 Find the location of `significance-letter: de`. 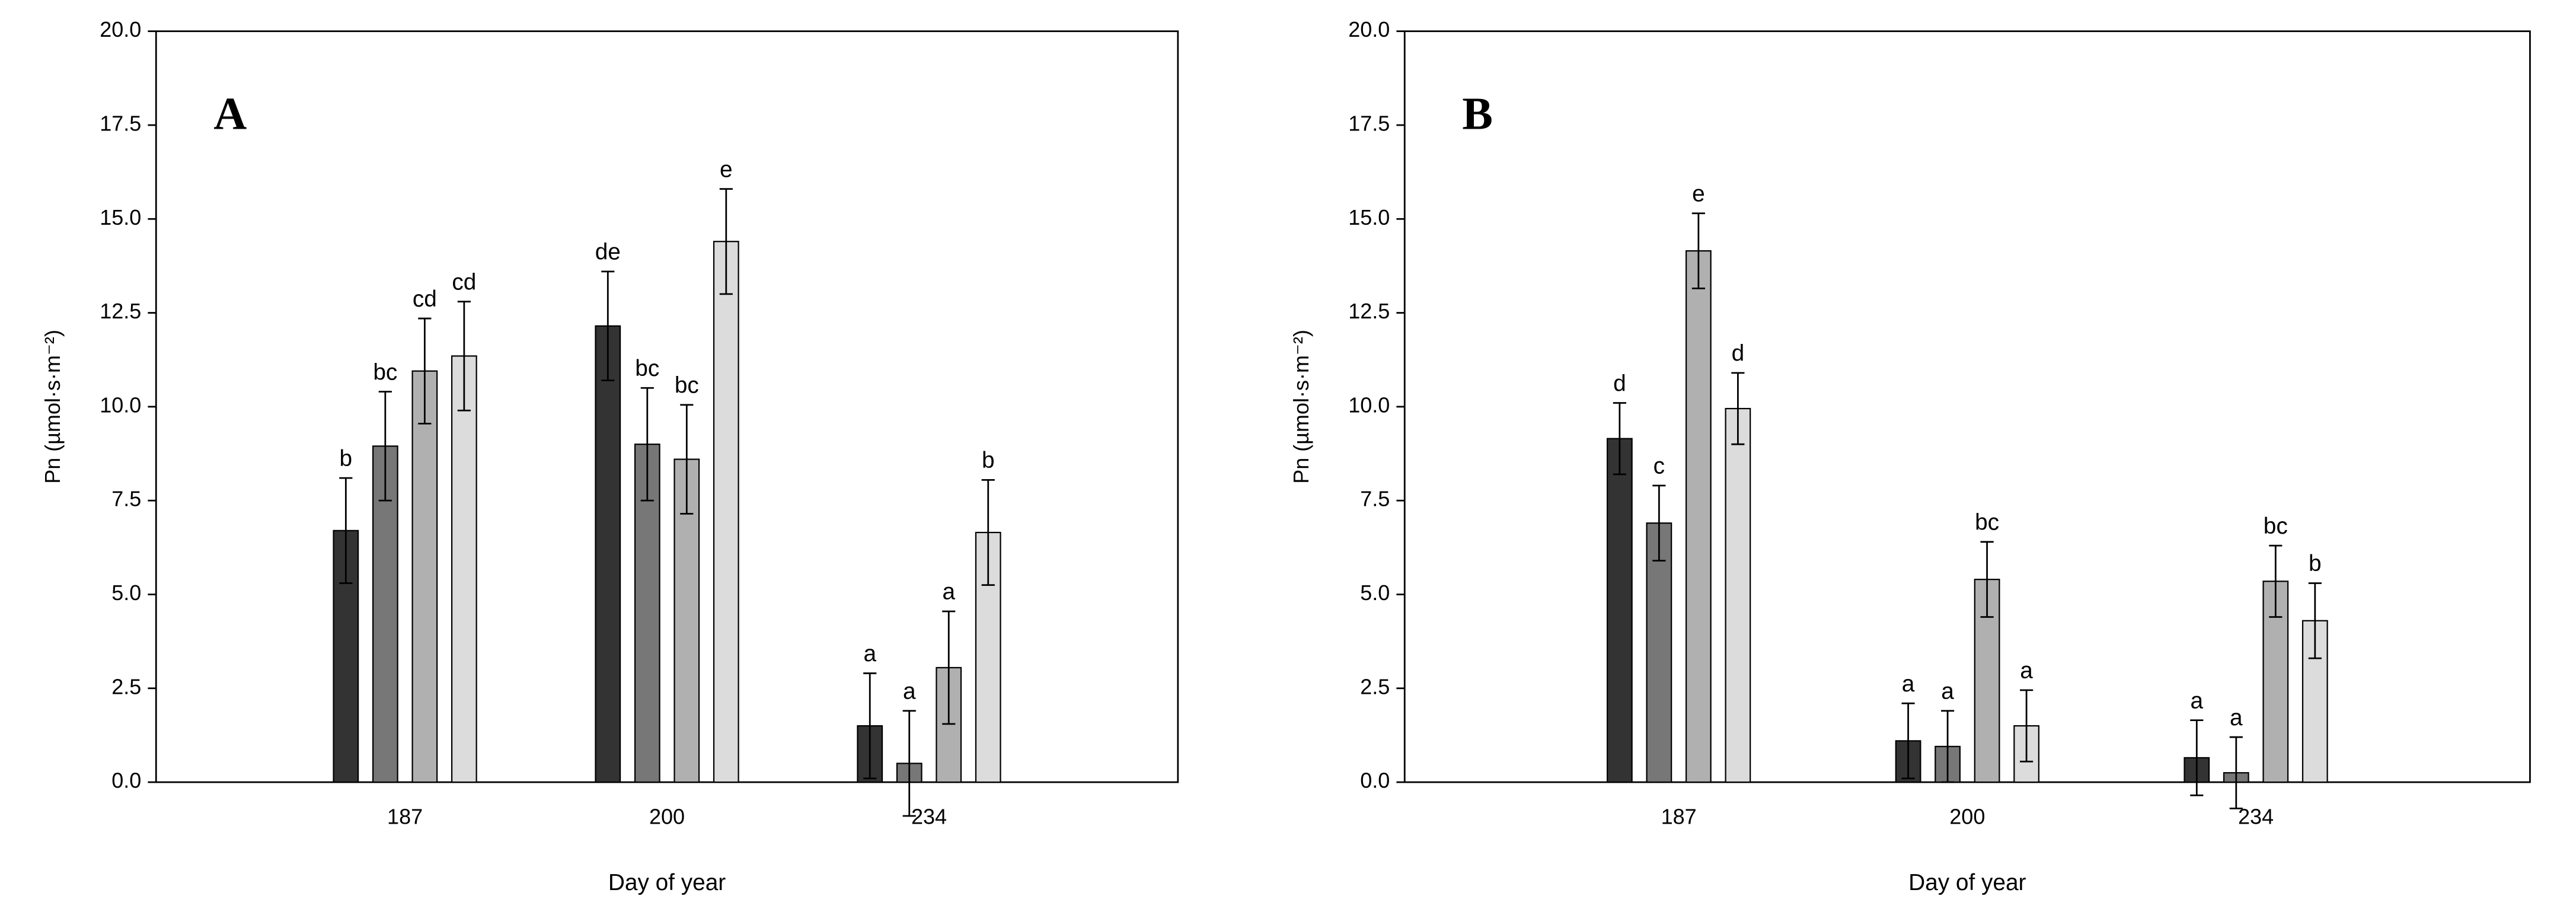

significance-letter: de is located at coordinates (608, 252).